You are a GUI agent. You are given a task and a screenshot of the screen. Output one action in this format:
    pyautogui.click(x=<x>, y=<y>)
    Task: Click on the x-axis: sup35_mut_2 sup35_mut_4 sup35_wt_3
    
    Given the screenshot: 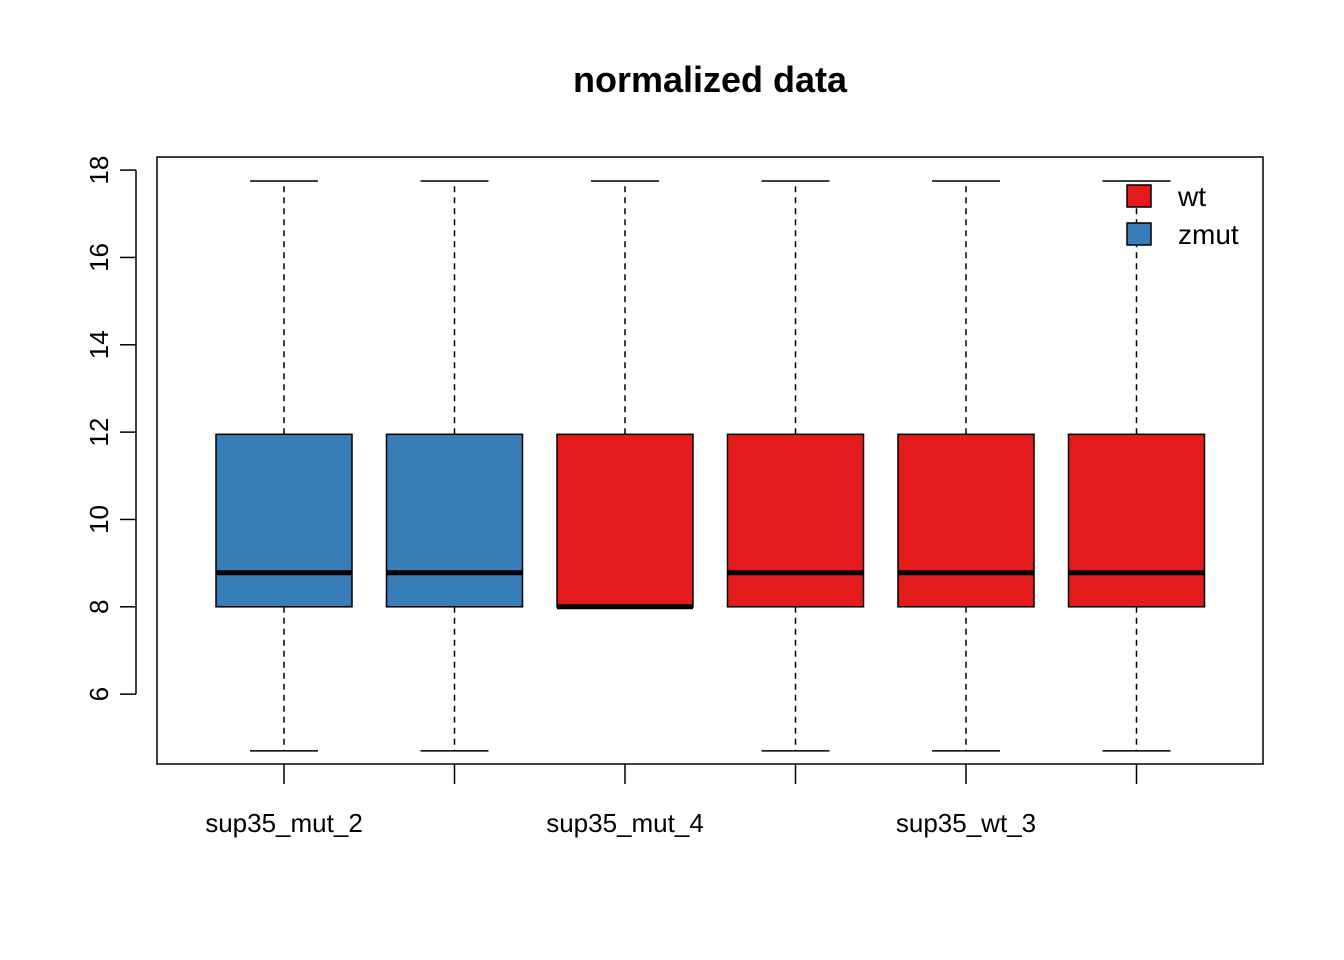 What is the action you would take?
    pyautogui.click(x=671, y=801)
    